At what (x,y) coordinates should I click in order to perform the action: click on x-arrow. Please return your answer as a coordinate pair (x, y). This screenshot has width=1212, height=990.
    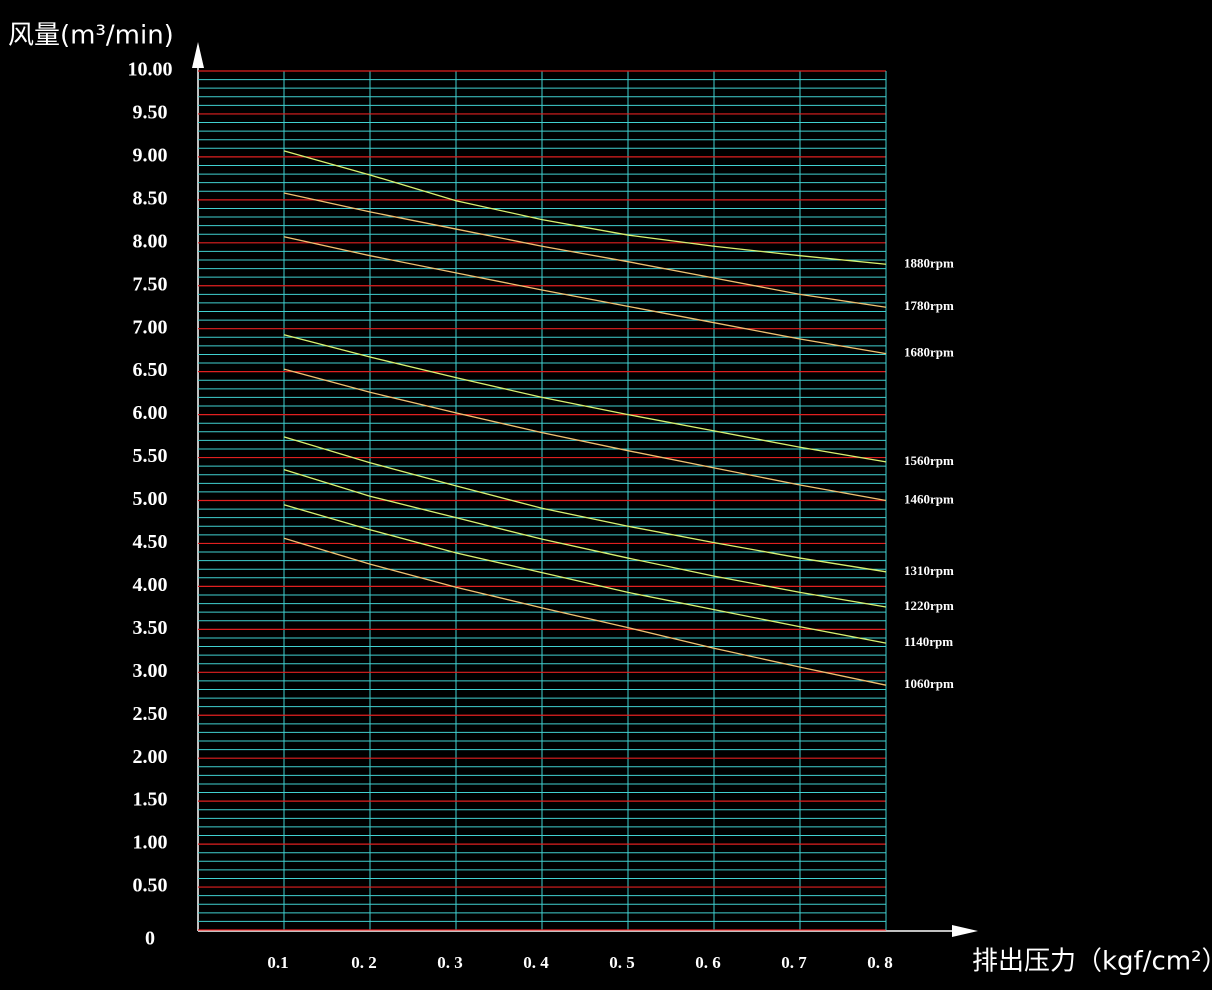
    Looking at the image, I should click on (965, 931).